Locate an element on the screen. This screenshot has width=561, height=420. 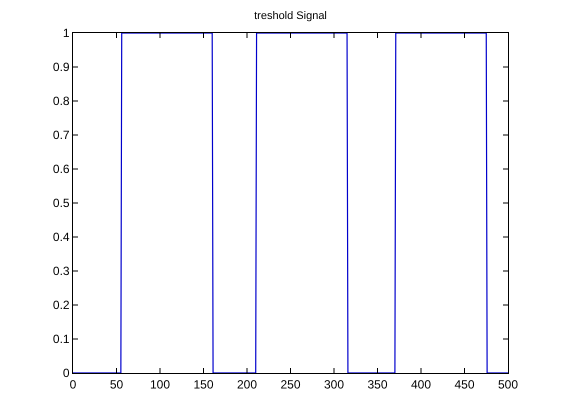
y-tick-label: 0.6 is located at coordinates (61, 169).